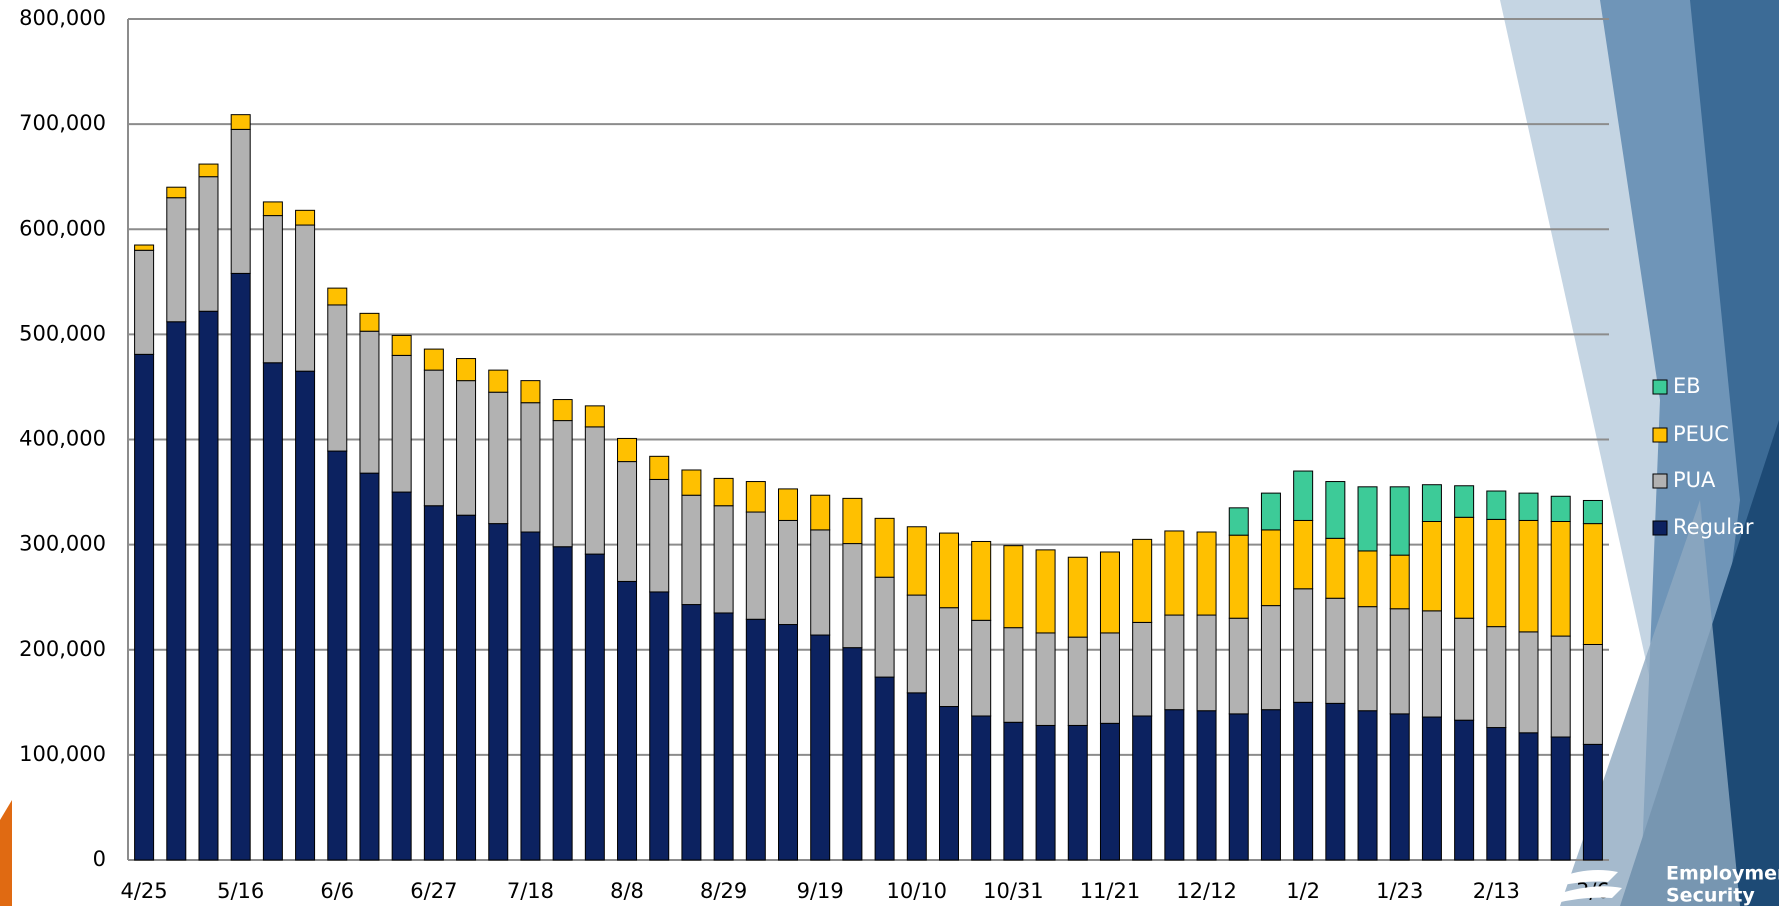 The height and width of the screenshot is (906, 1779). I want to click on legend-label: PUA, so click(1694, 480).